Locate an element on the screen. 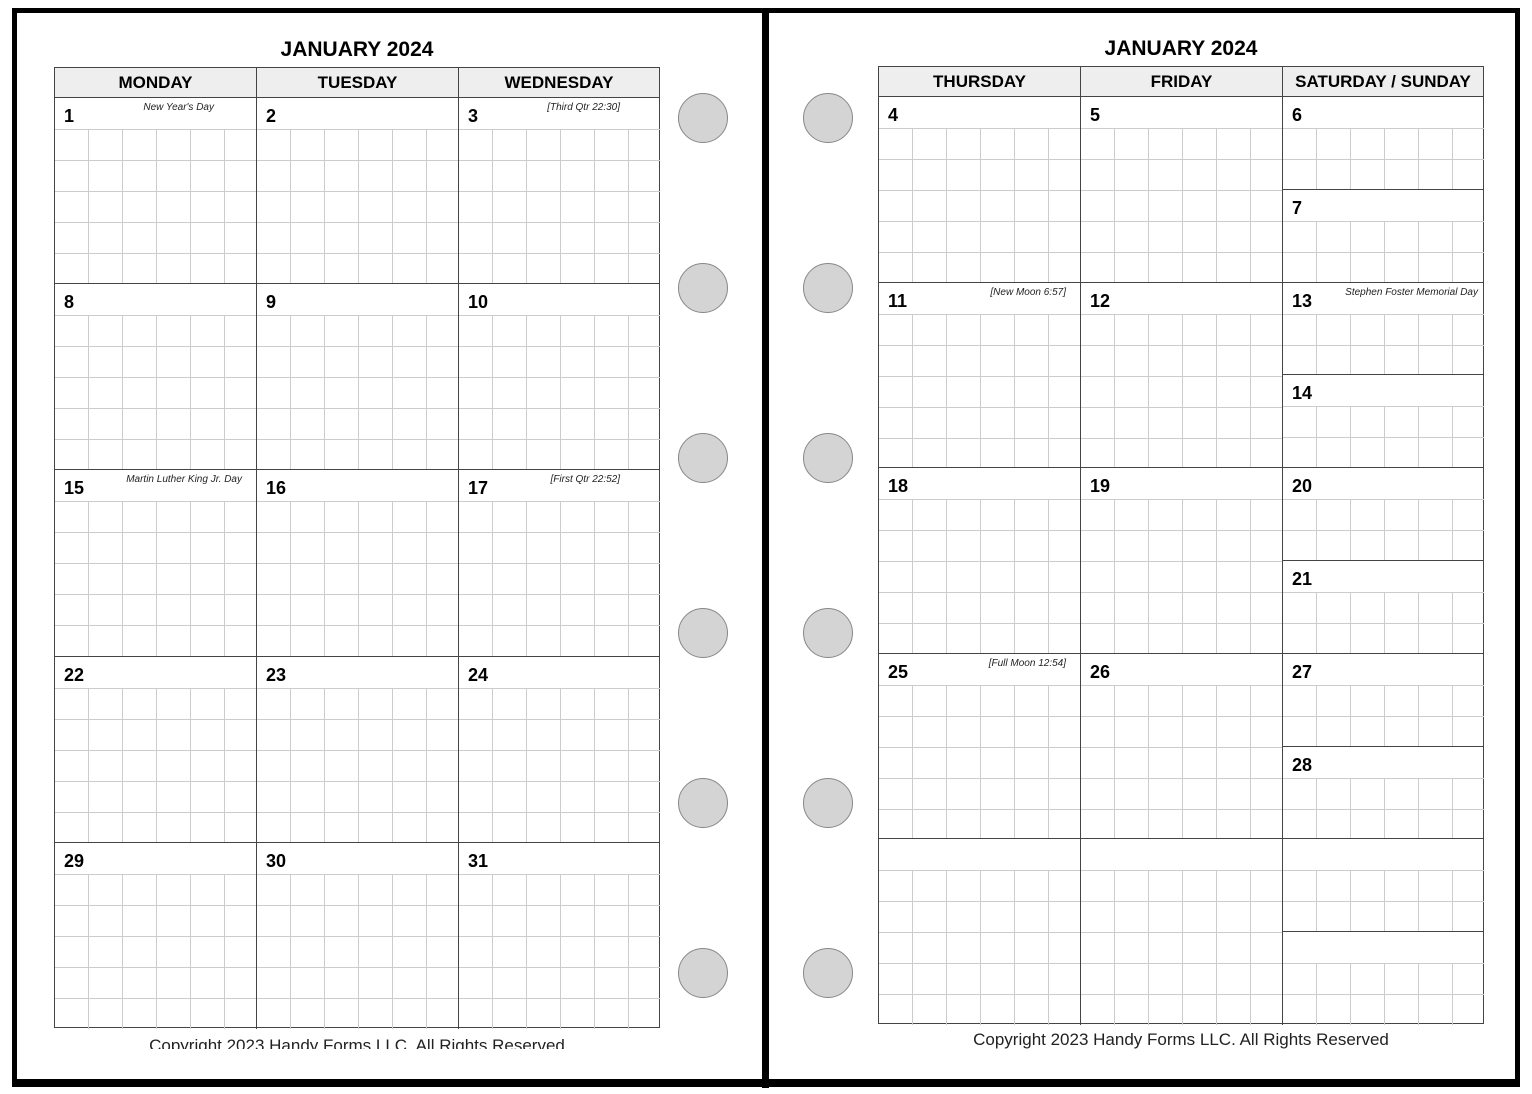 The width and height of the screenshot is (1532, 1094). day-number: 5 is located at coordinates (1095, 115).